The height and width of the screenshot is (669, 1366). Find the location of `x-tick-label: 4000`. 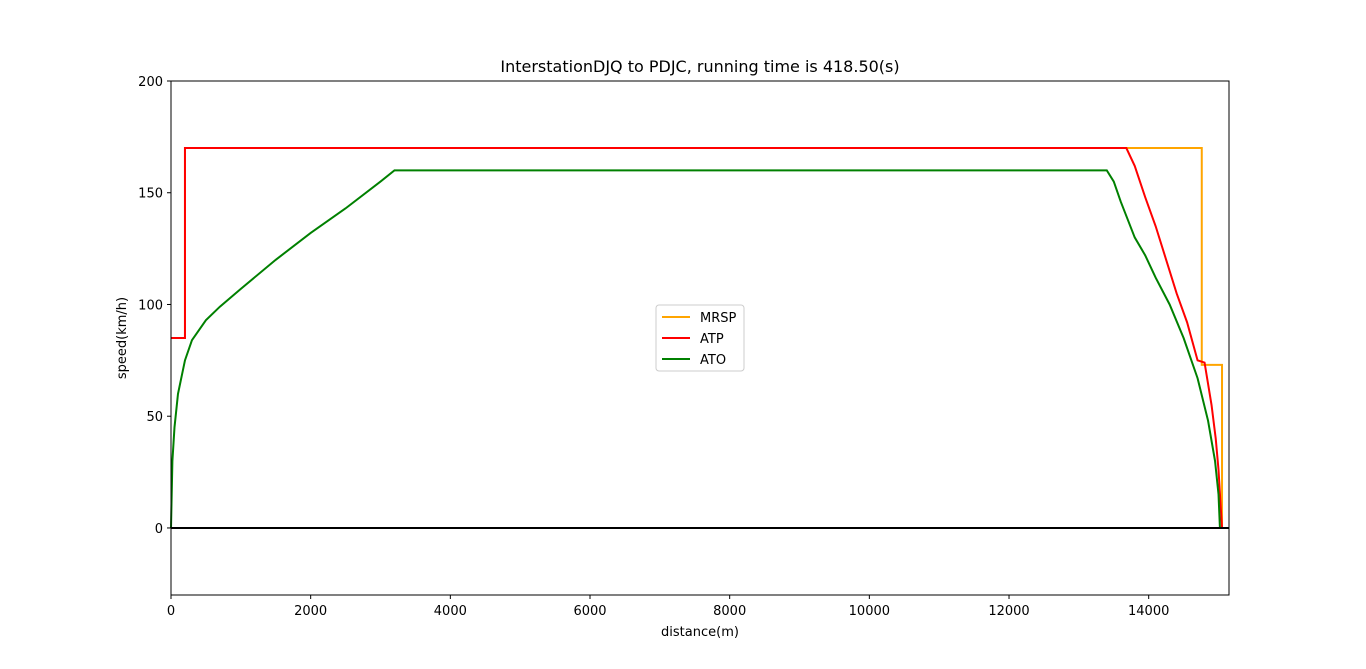

x-tick-label: 4000 is located at coordinates (450, 611).